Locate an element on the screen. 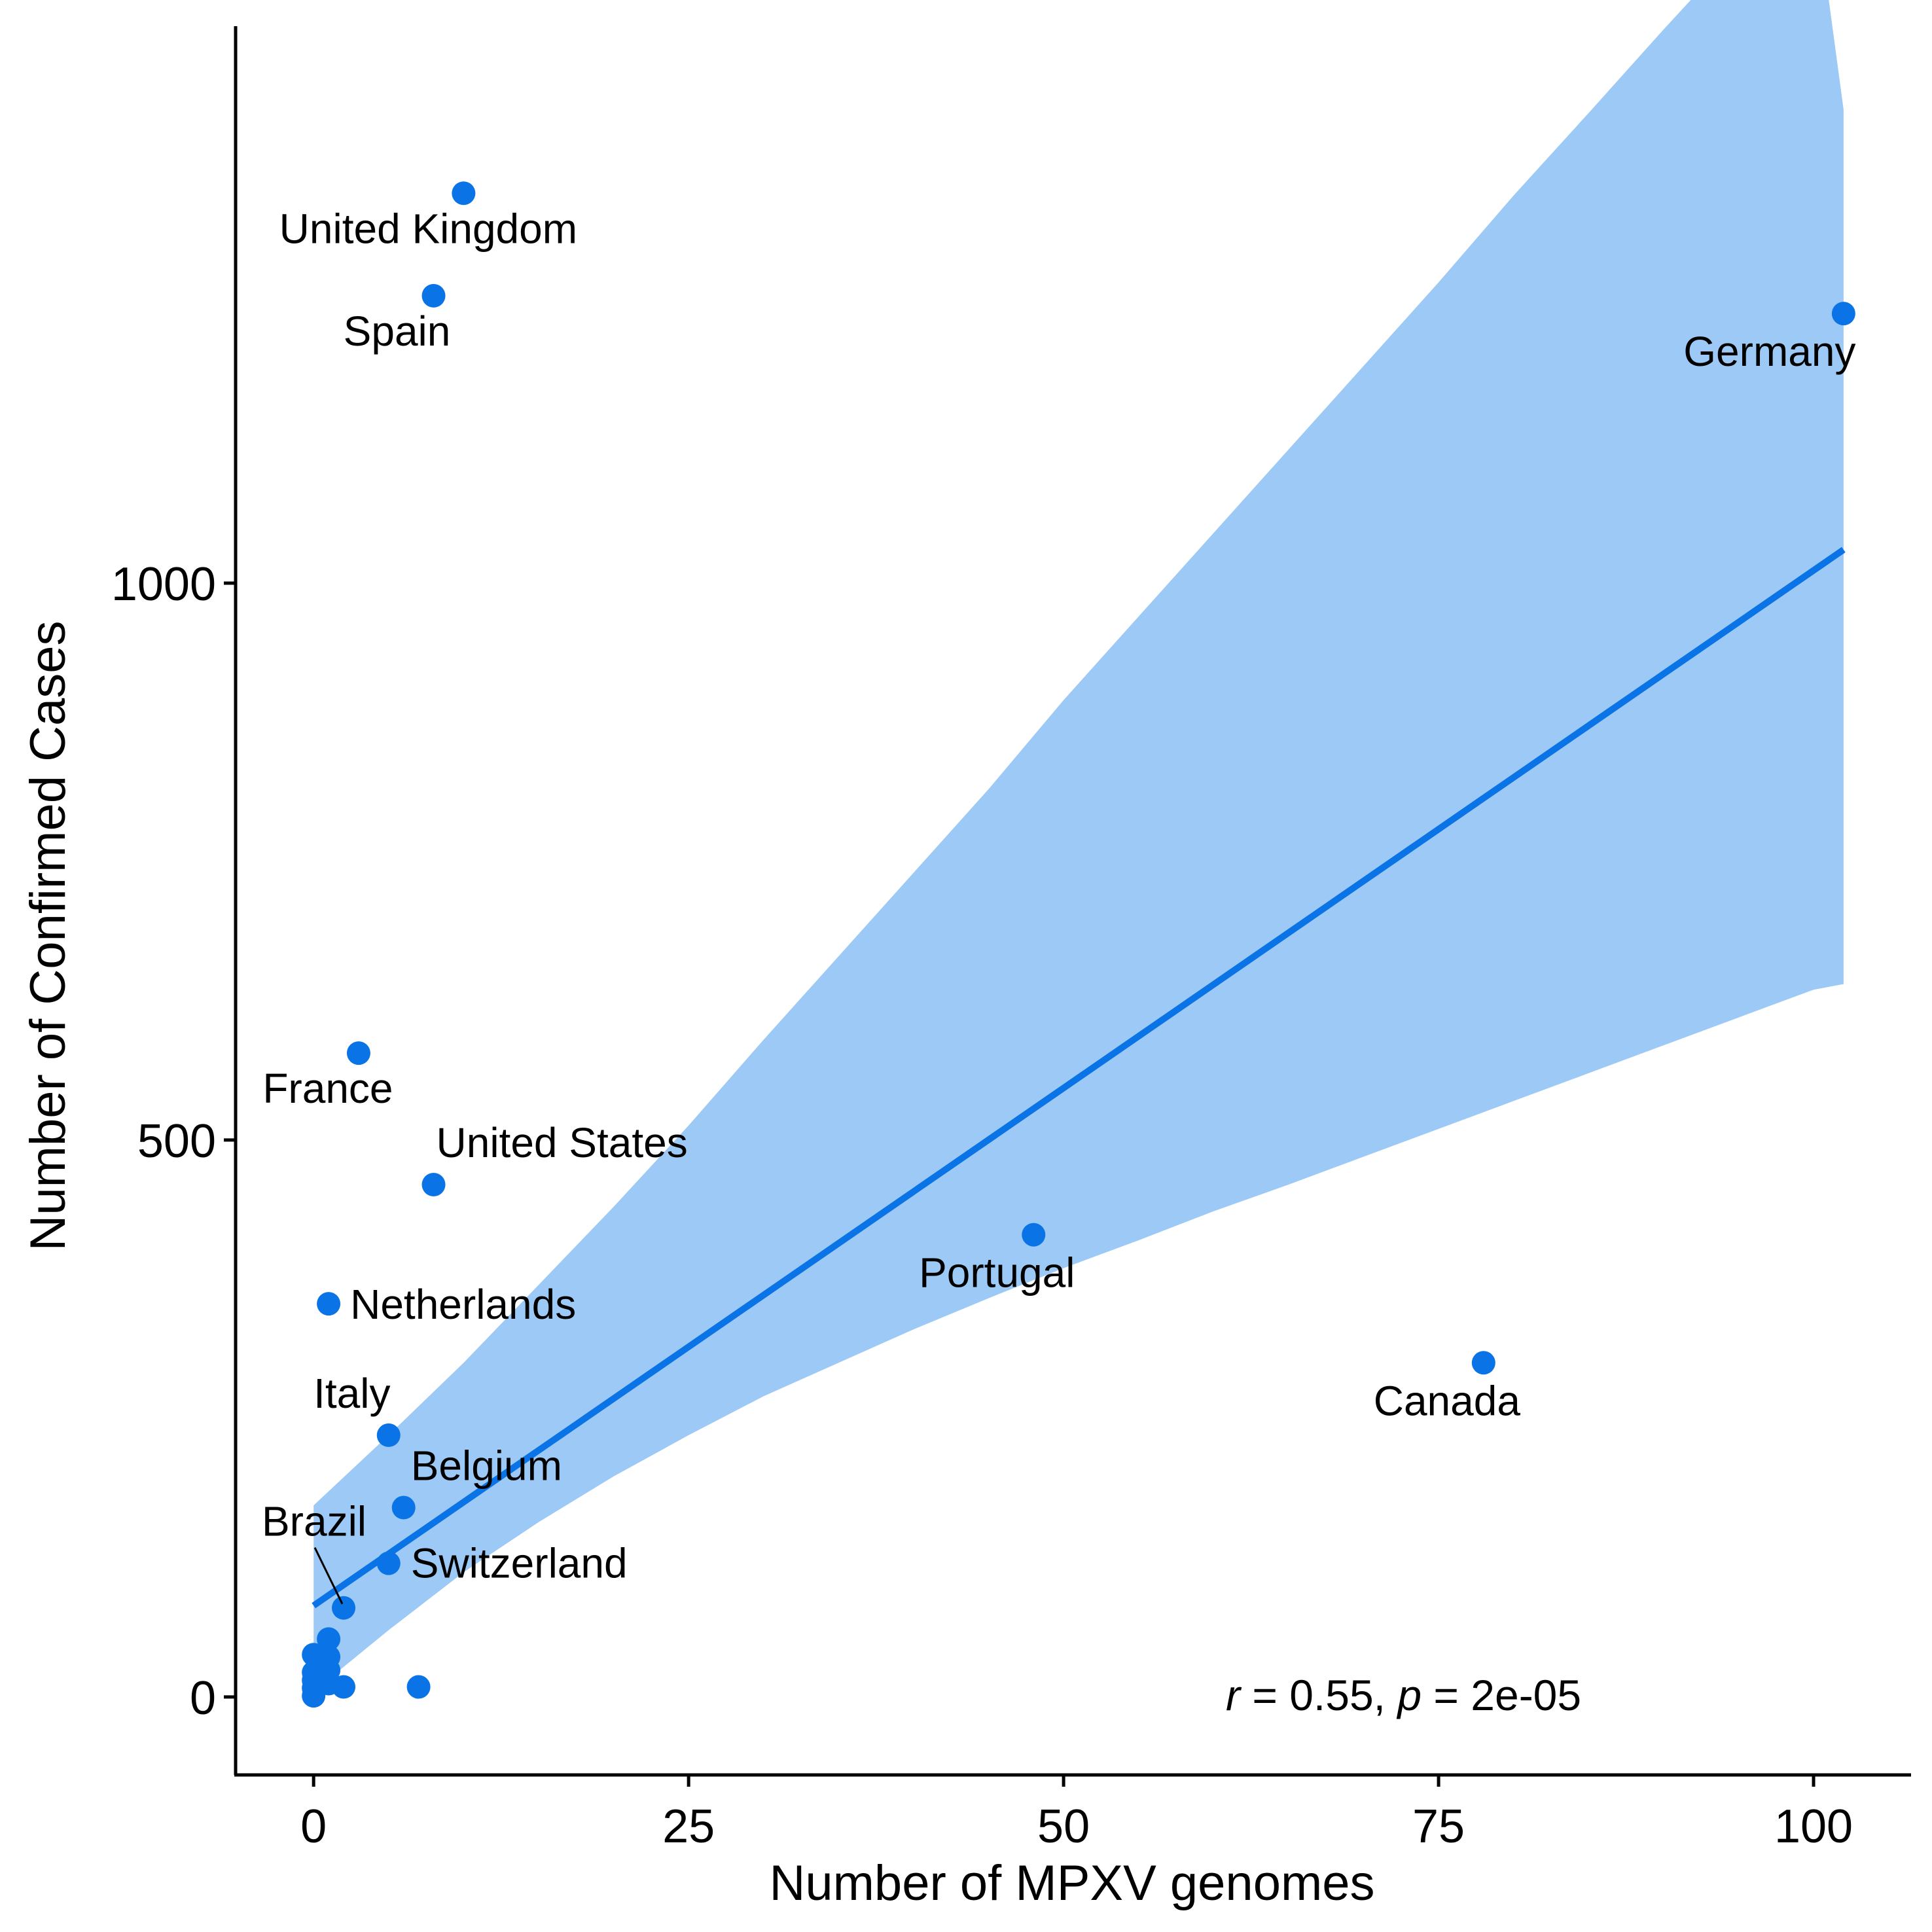 Image resolution: width=1932 pixels, height=1932 pixels. point-label: Spain is located at coordinates (397, 331).